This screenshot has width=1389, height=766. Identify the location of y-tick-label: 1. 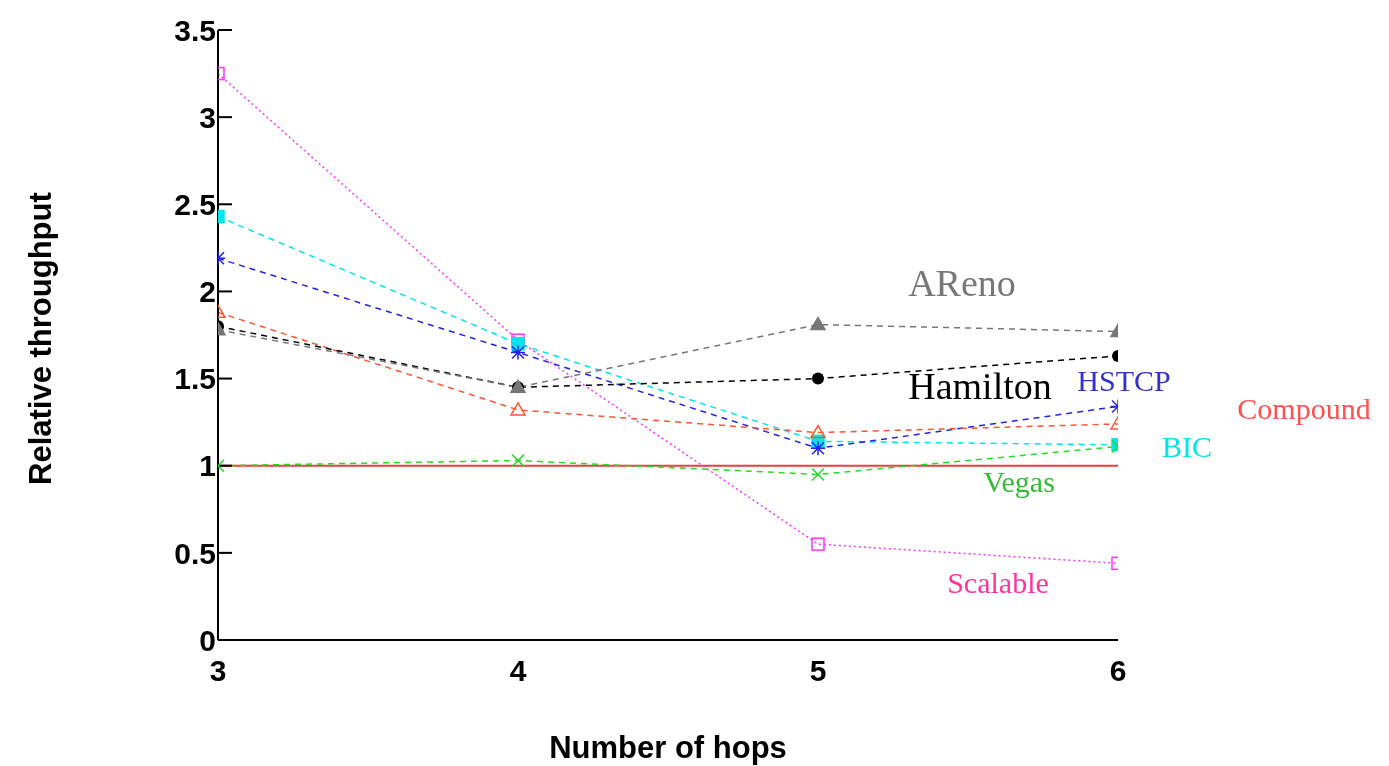
(207, 466).